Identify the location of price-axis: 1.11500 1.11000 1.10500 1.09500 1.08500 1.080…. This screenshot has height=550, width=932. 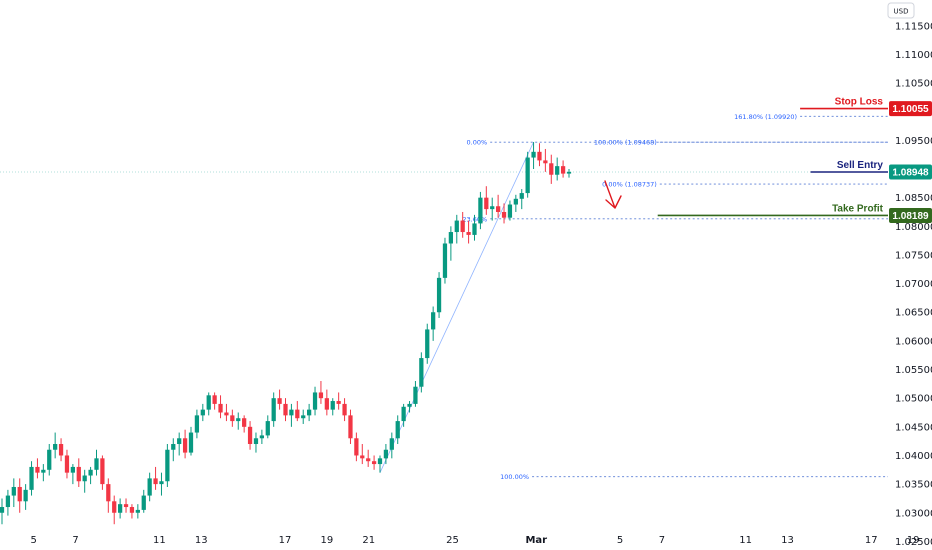
(913, 284).